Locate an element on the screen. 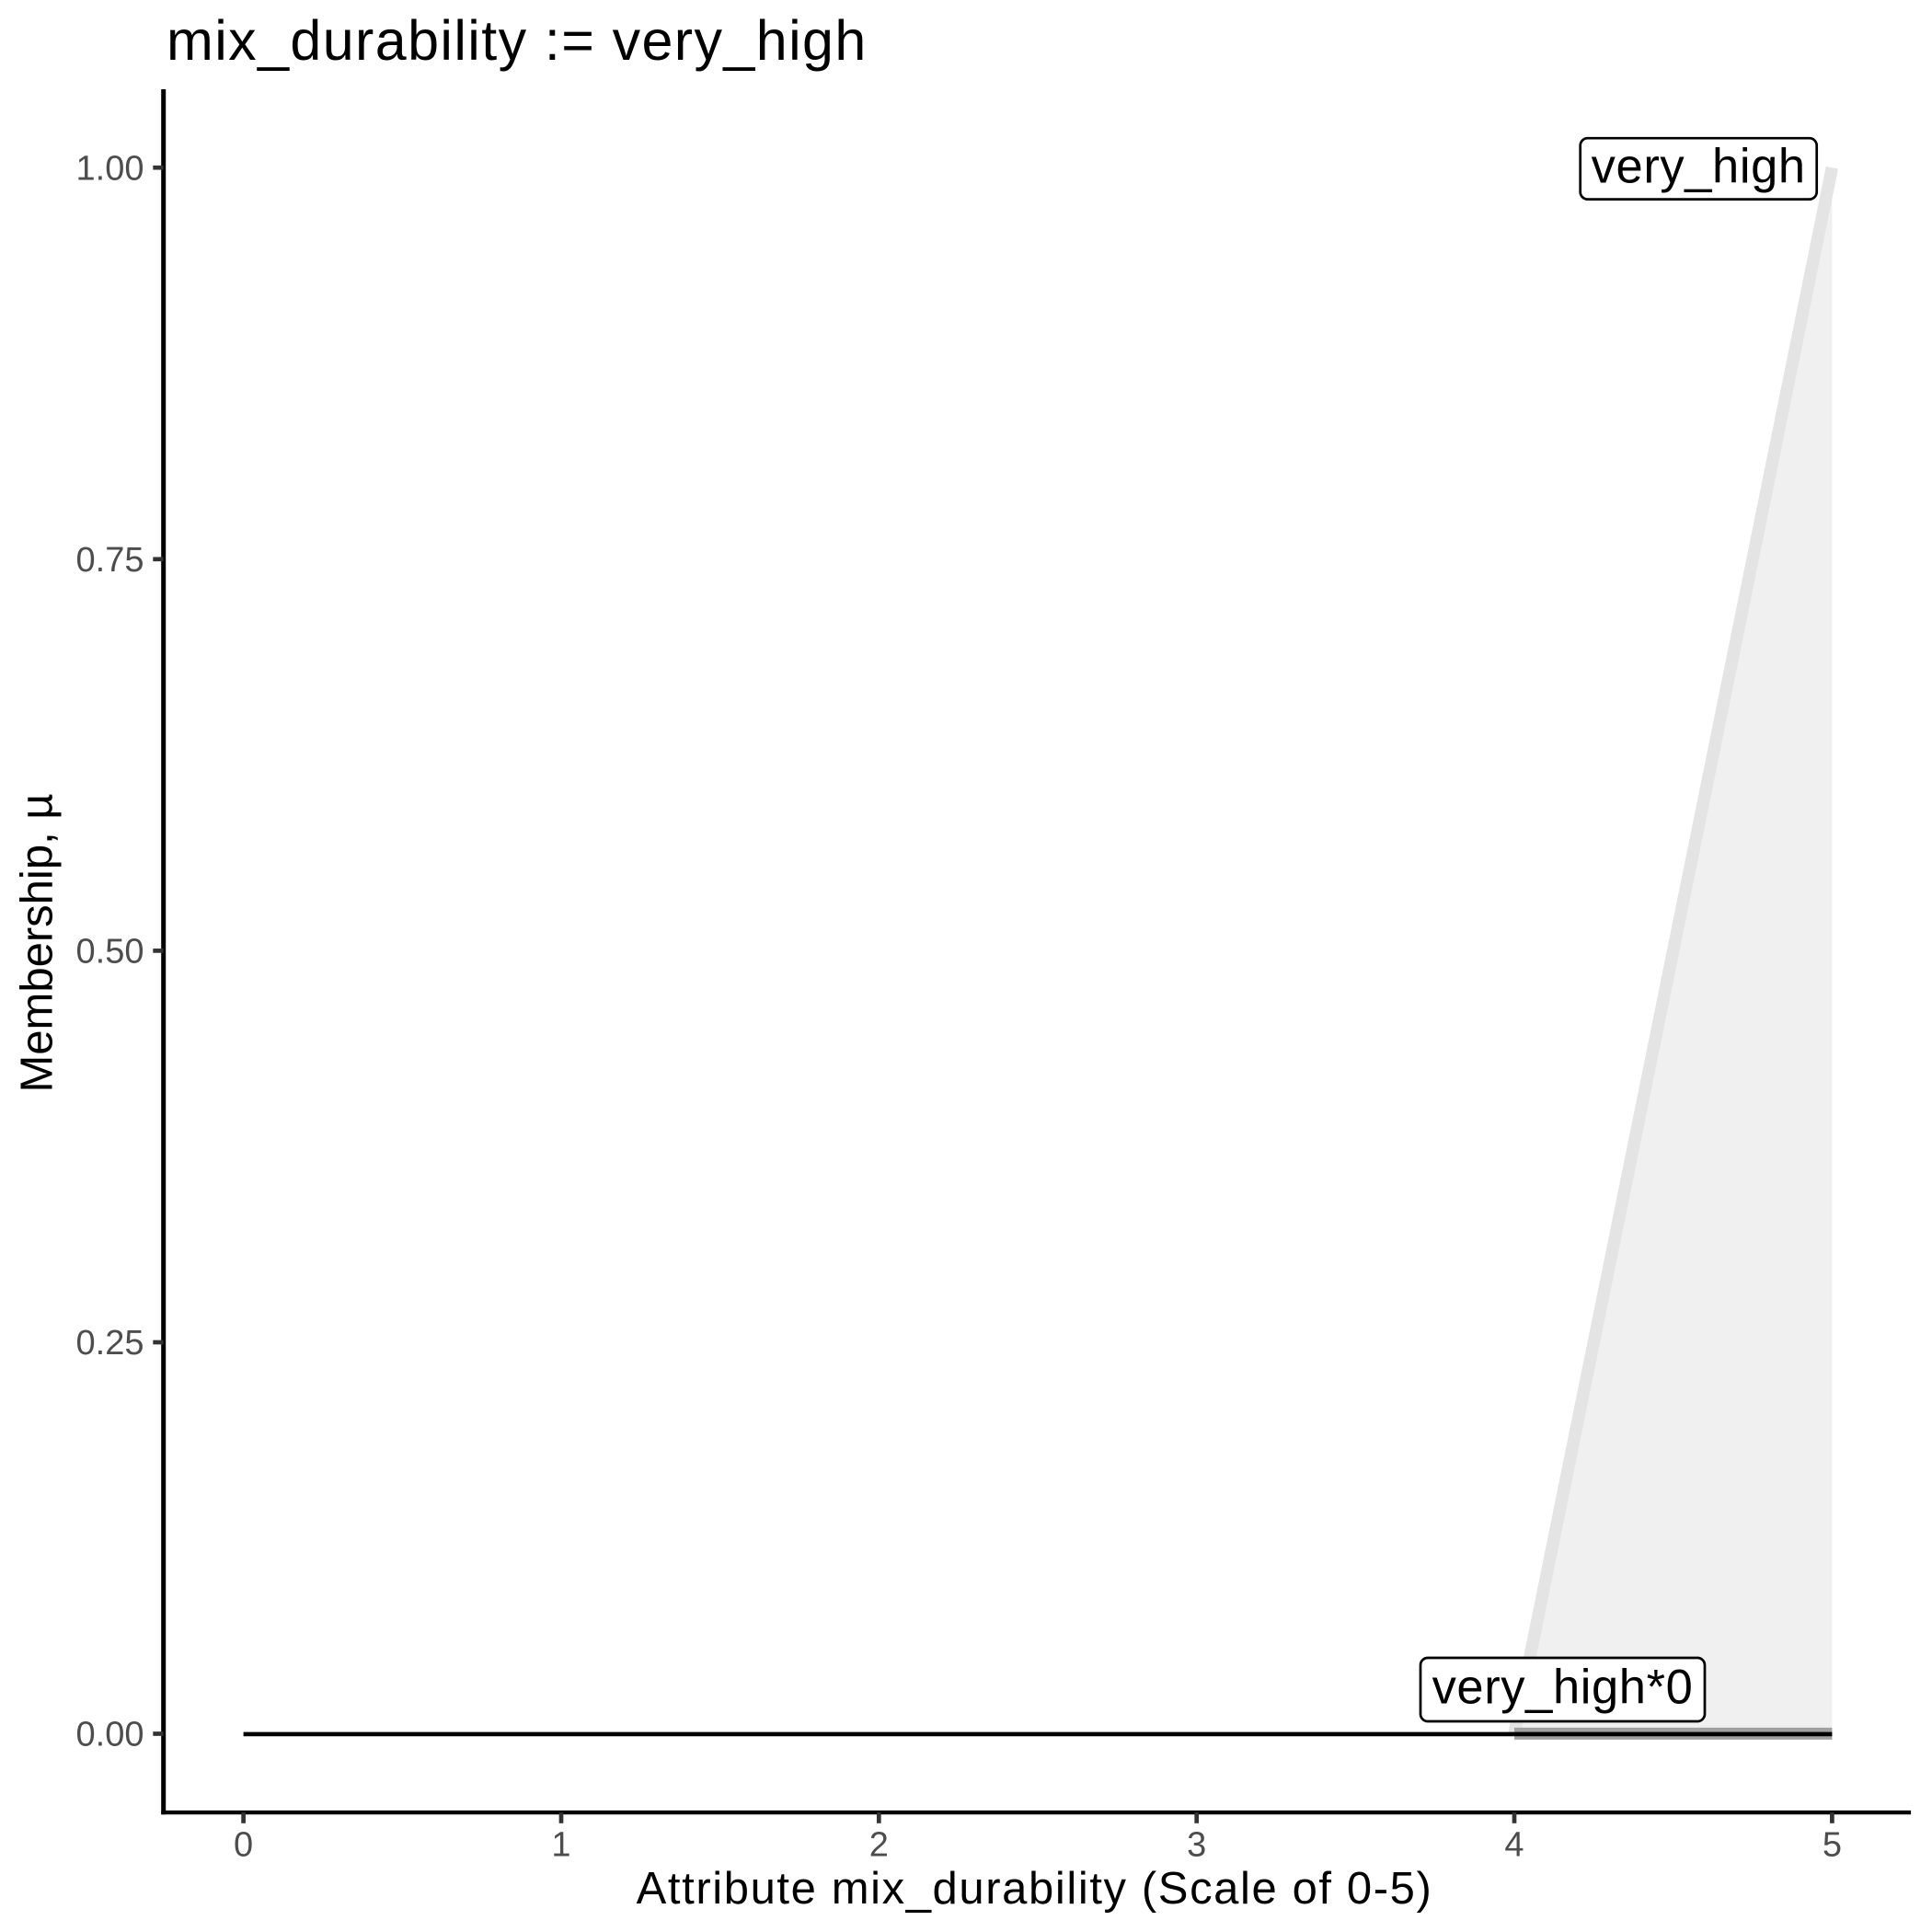 The image size is (1932, 1932). svg-text: 4 is located at coordinates (1514, 1844).